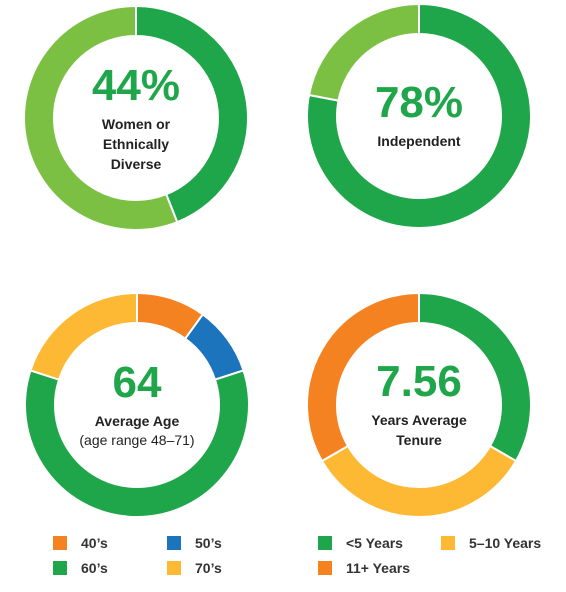 This screenshot has height=592, width=566. I want to click on legend-label: 5–10 Years, so click(505, 543).